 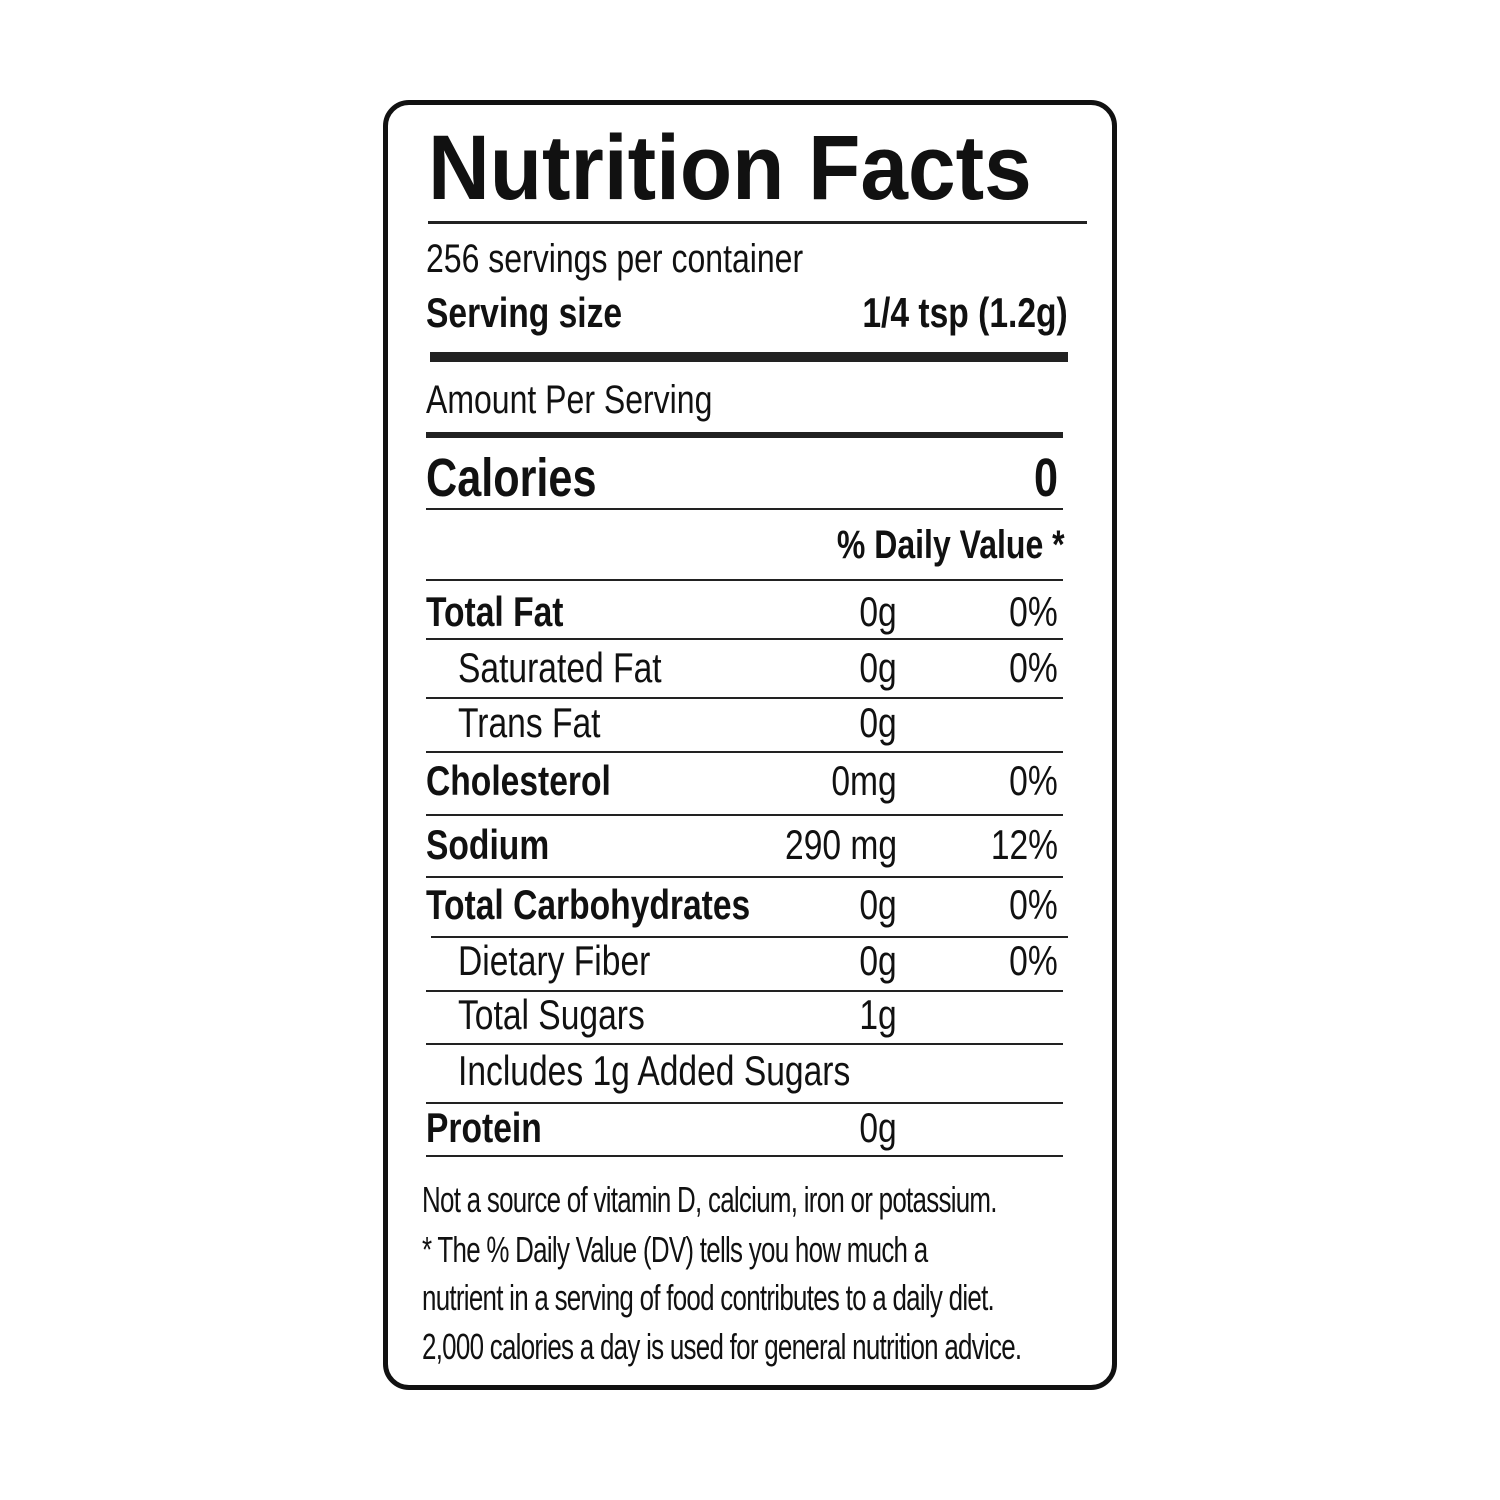 I want to click on nutrient-name: Total Carbohydrates, so click(x=588, y=904).